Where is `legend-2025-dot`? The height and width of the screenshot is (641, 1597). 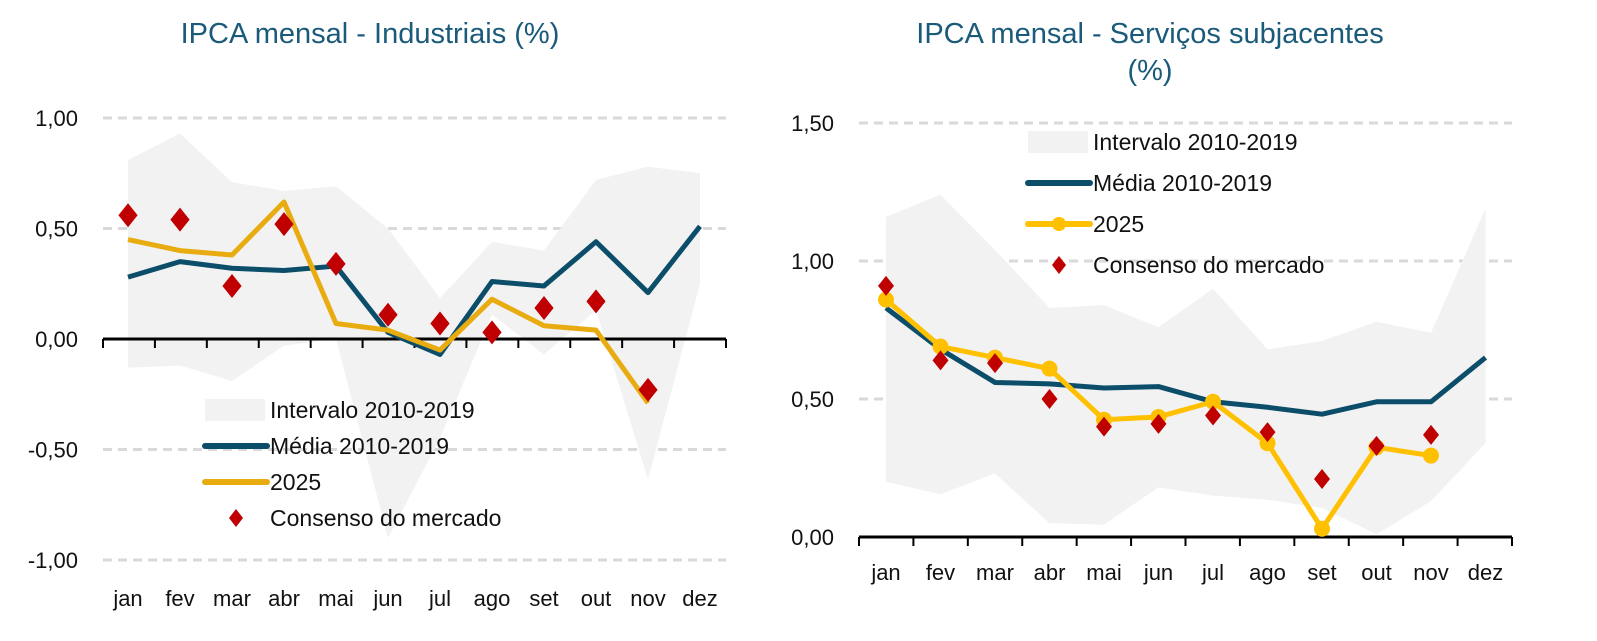
legend-2025-dot is located at coordinates (1059, 224).